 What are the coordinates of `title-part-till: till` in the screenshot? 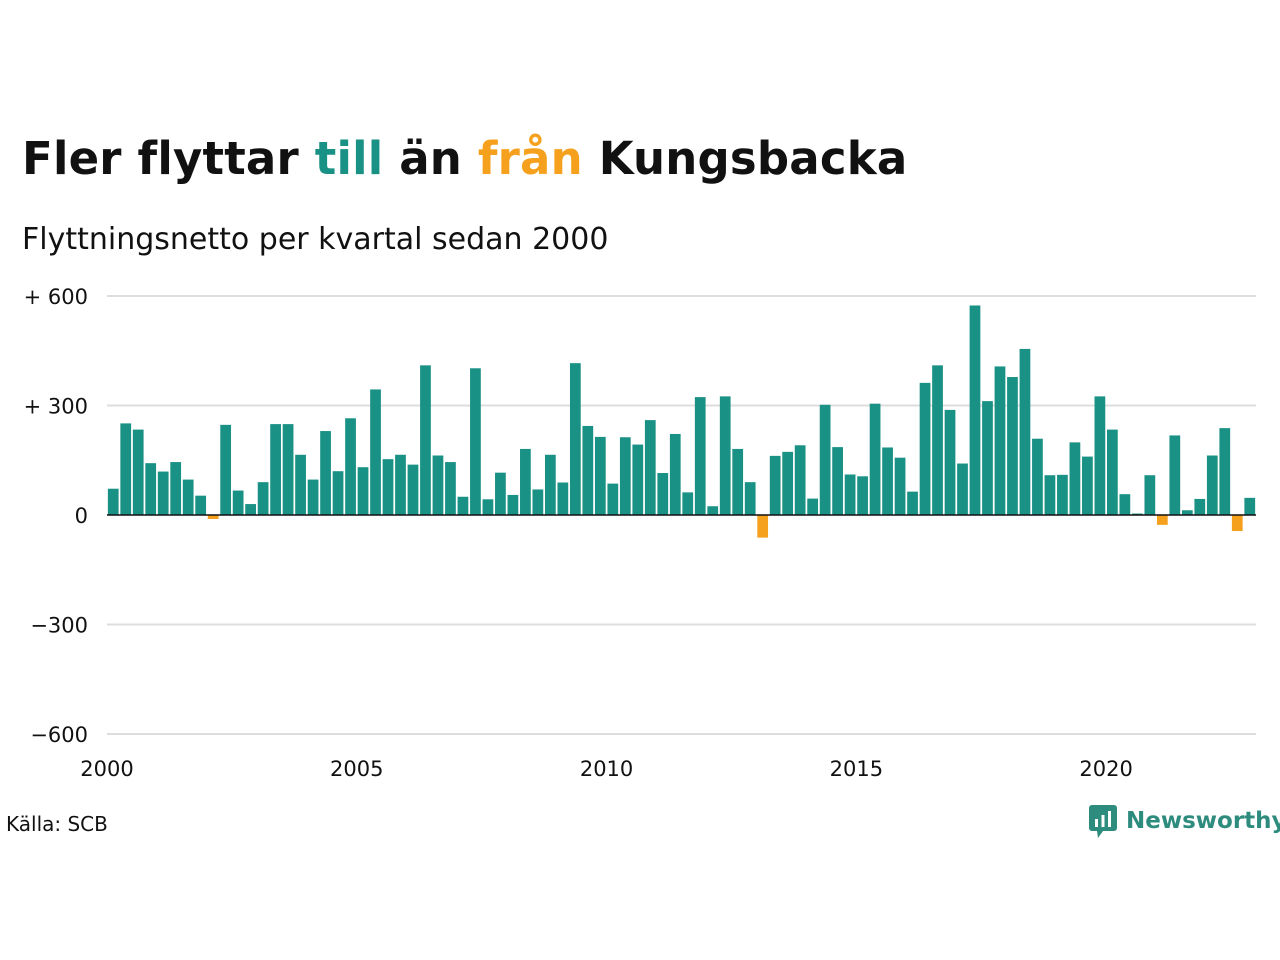 It's located at (349, 158).